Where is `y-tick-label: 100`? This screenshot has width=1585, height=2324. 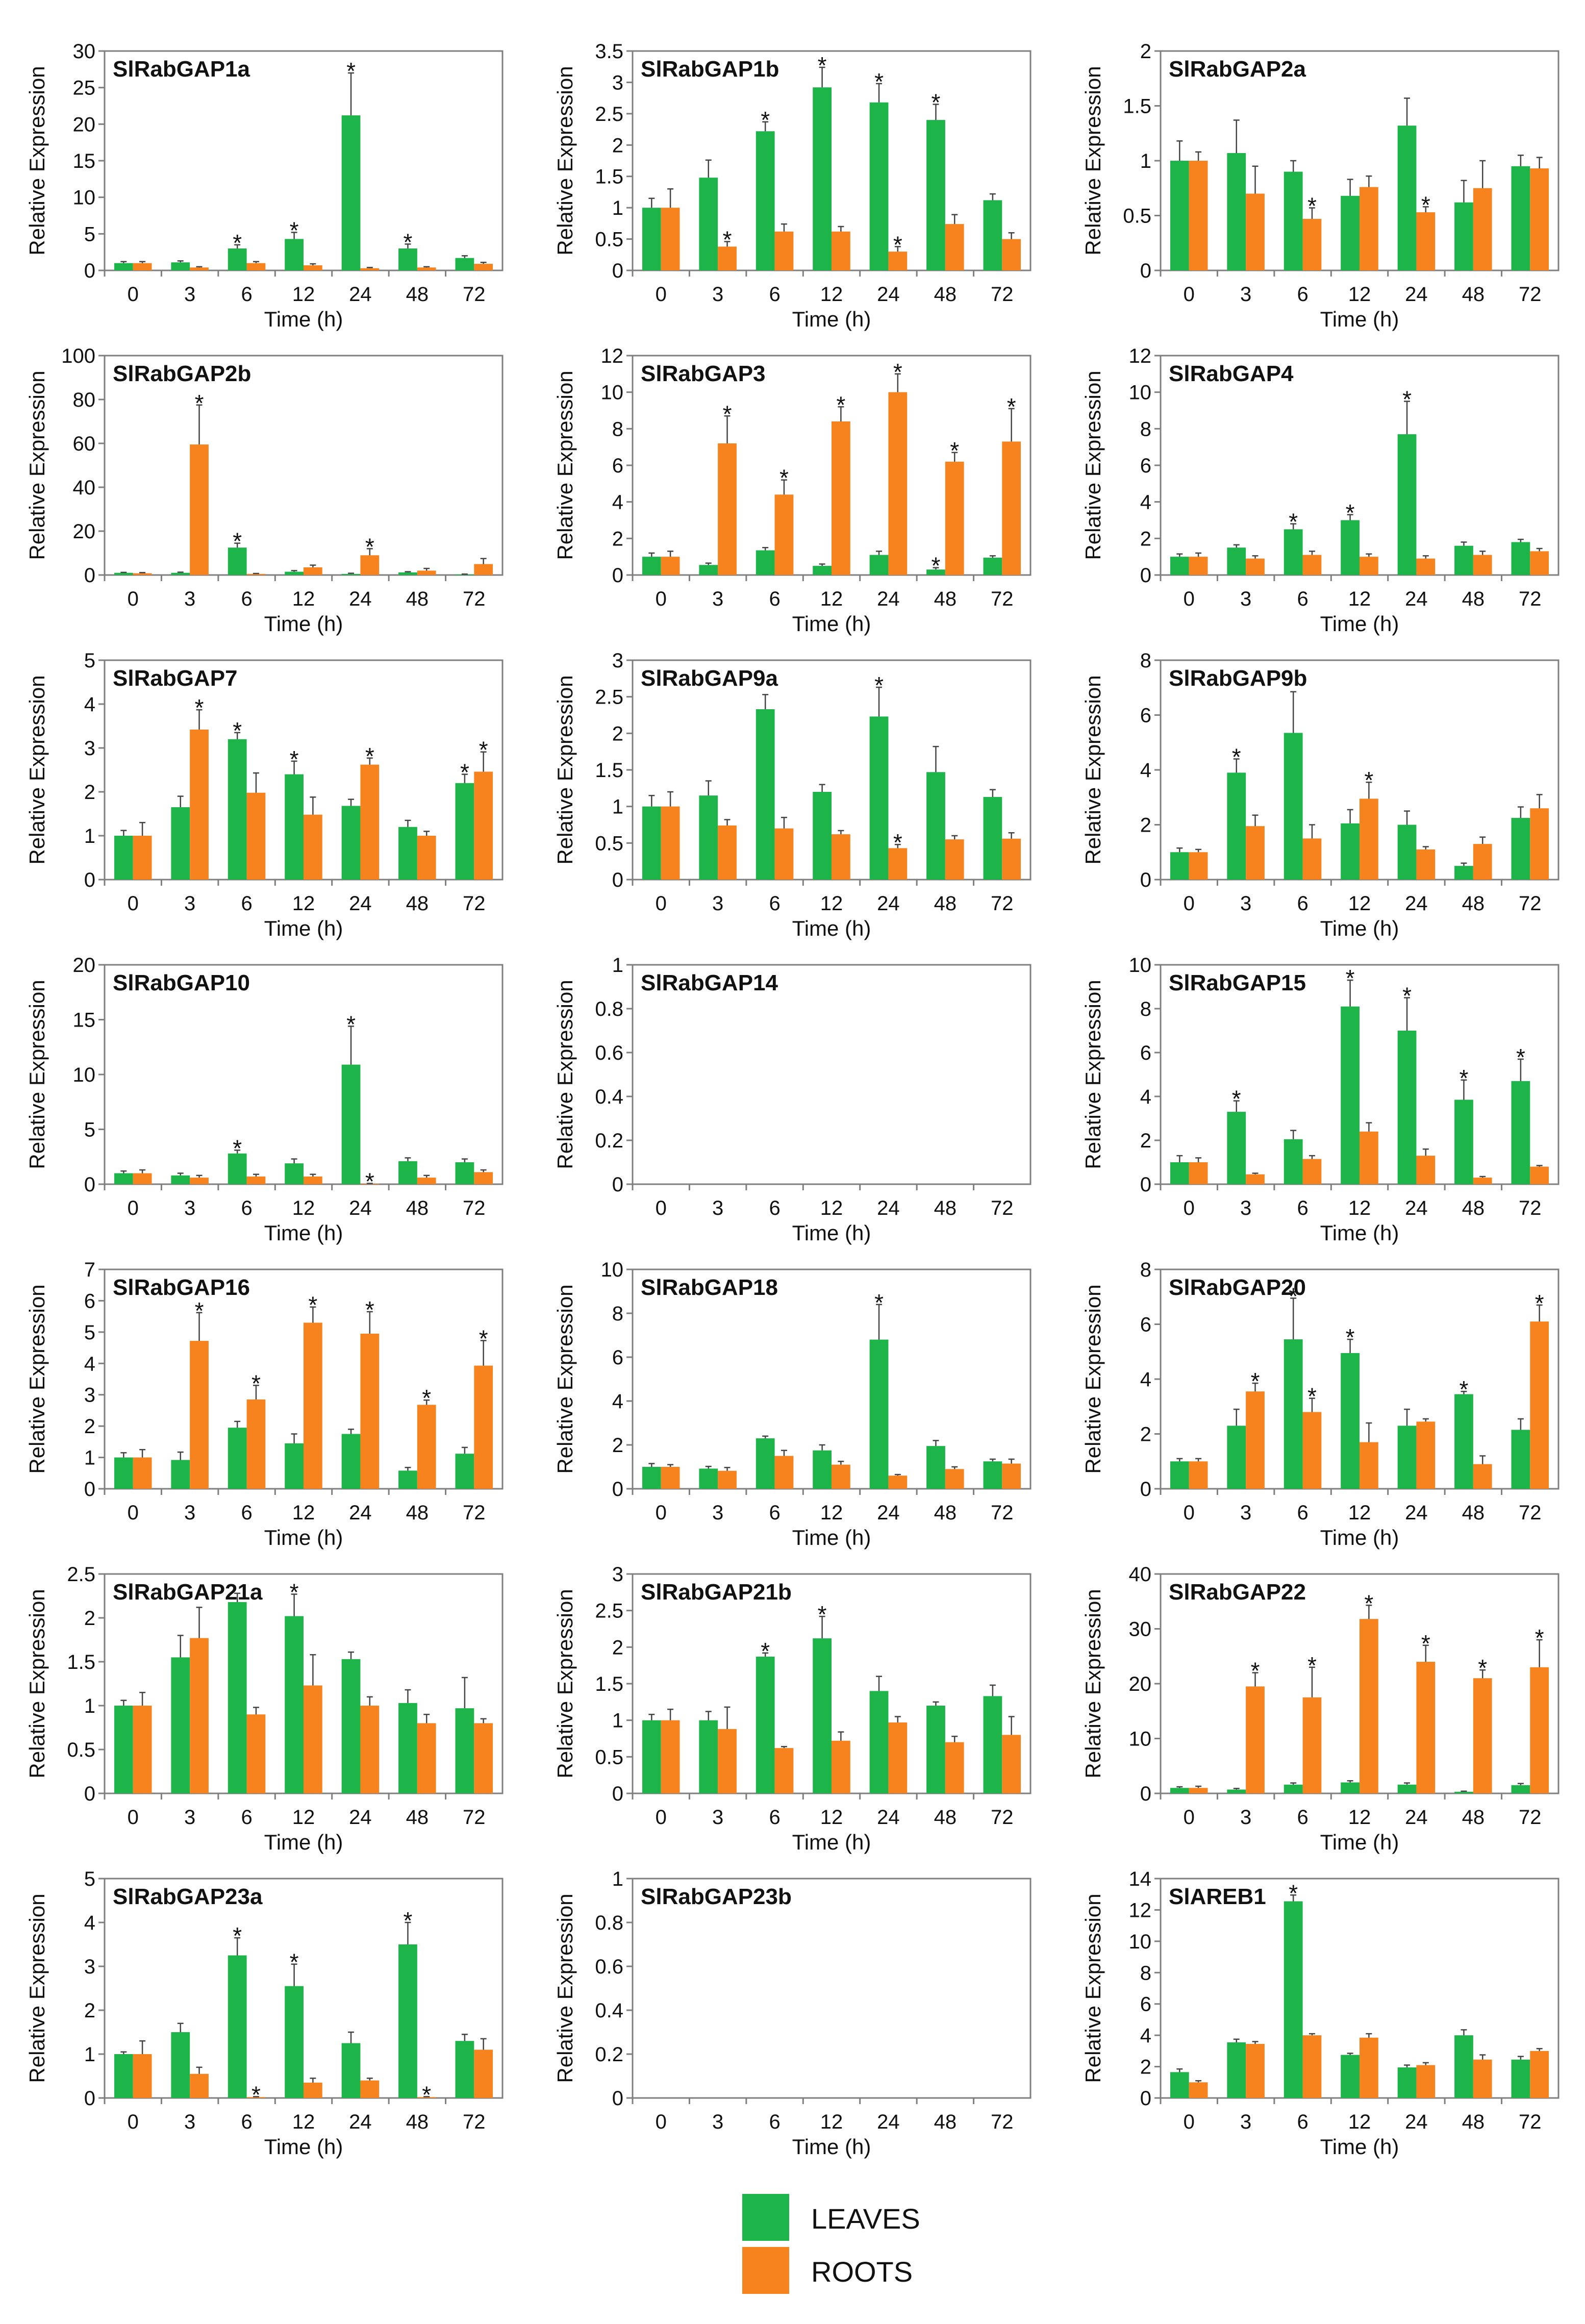
y-tick-label: 100 is located at coordinates (78, 356).